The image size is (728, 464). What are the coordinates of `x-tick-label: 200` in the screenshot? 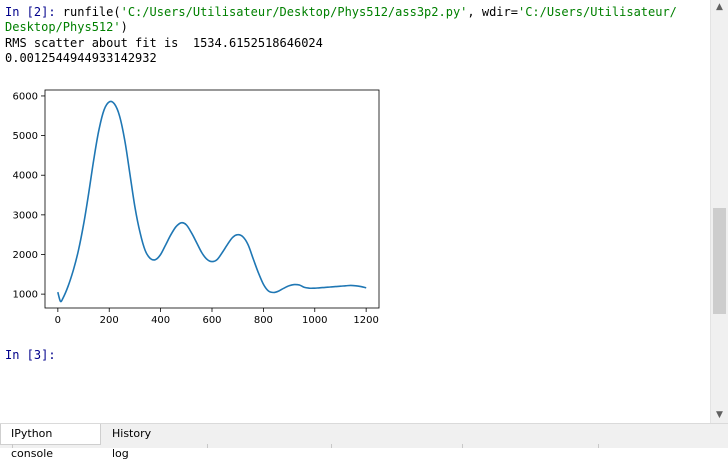 It's located at (109, 320).